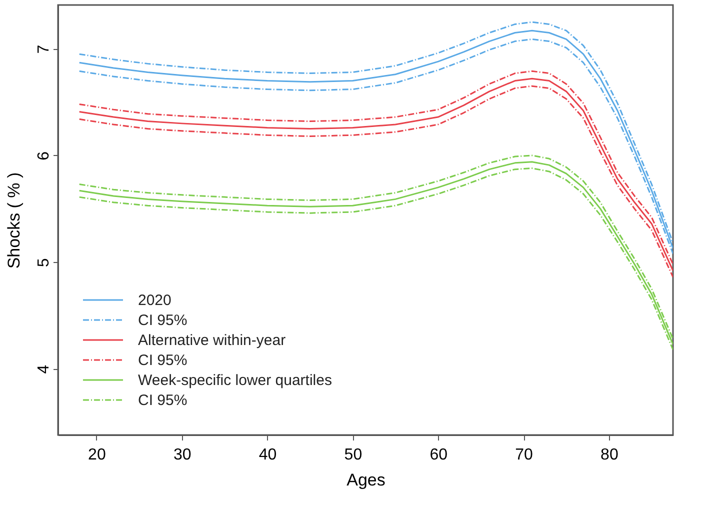 The height and width of the screenshot is (511, 706). What do you see at coordinates (353, 455) in the screenshot?
I see `x-tick-label: 50` at bounding box center [353, 455].